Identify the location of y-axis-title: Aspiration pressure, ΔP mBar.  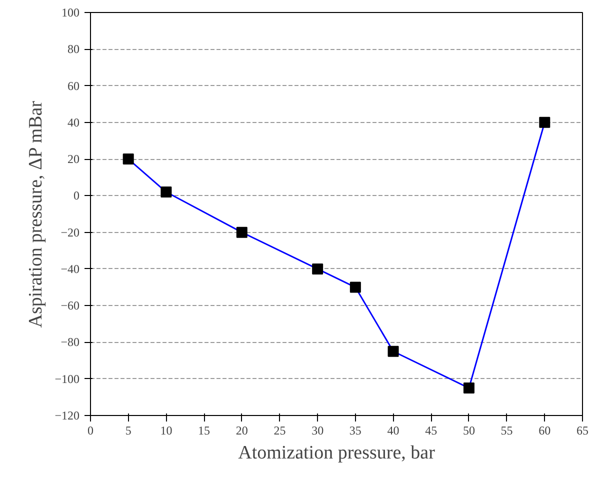
(36, 214).